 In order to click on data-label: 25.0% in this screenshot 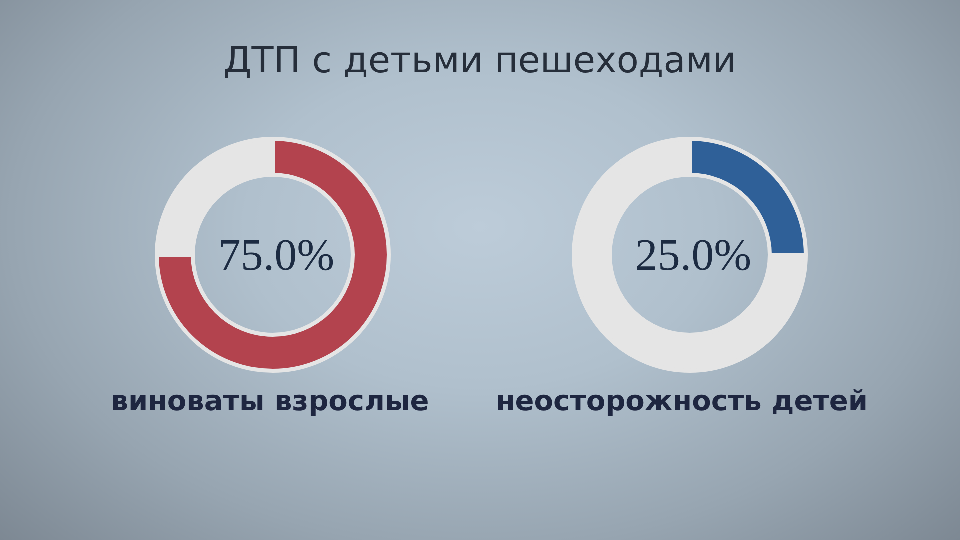, I will do `click(693, 255)`.